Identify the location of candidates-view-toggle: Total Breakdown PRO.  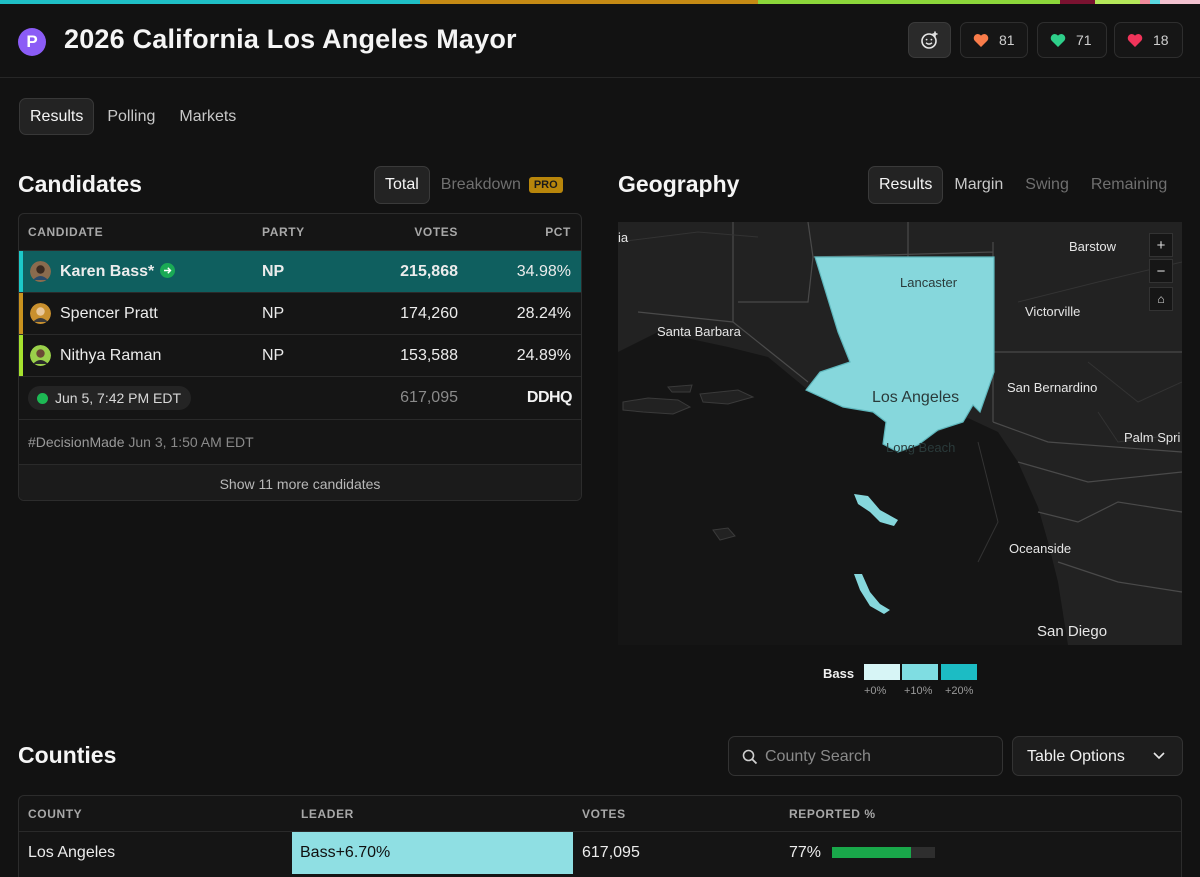
(474, 185).